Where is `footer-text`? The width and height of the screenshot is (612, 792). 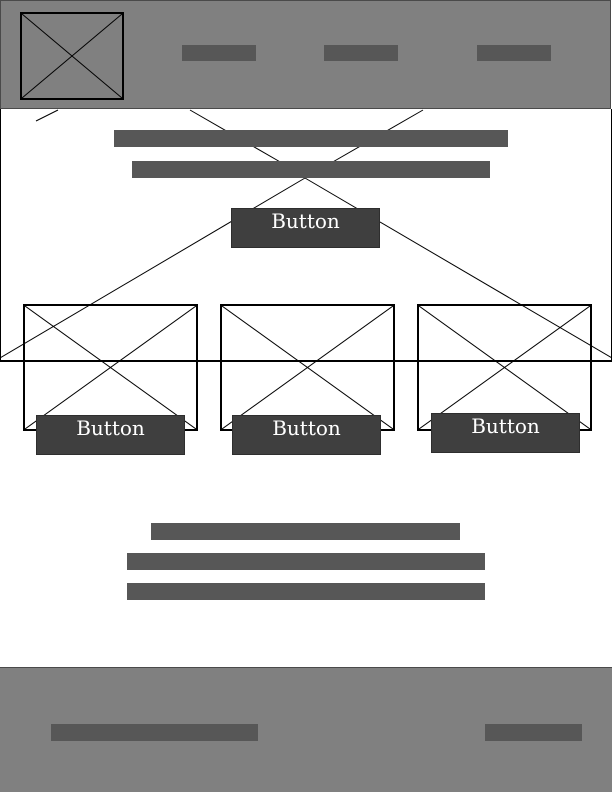 footer-text is located at coordinates (154, 732).